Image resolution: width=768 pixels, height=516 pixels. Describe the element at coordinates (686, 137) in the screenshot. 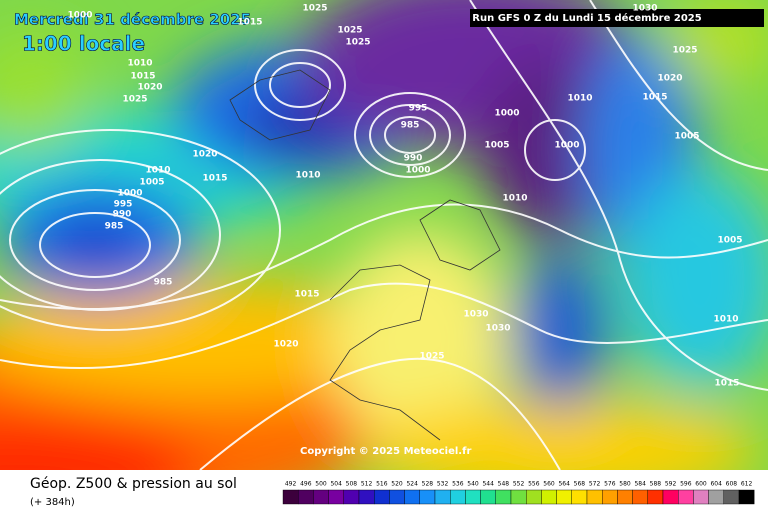

I see `isobar-label: 1005` at that location.